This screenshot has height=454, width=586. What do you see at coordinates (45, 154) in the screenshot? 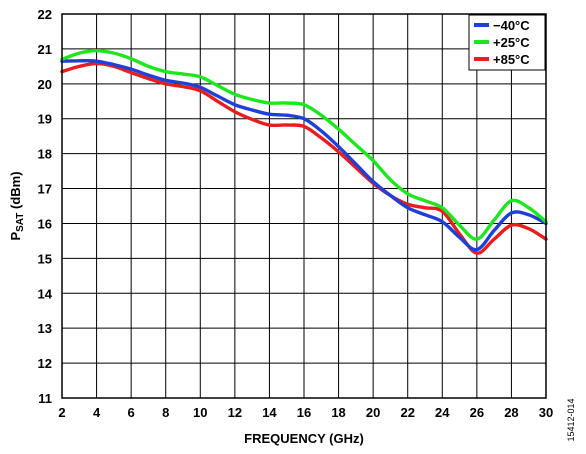
I see `y-tick-label: 18` at bounding box center [45, 154].